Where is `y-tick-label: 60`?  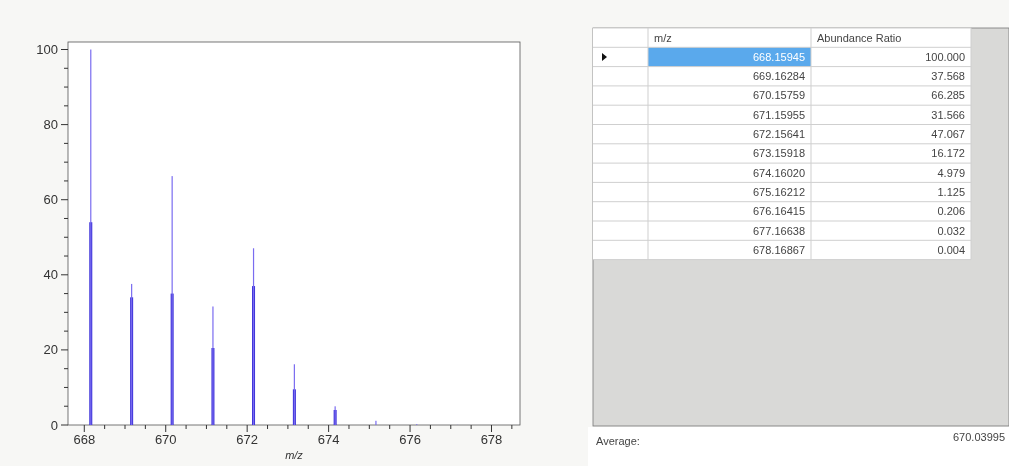 y-tick-label: 60 is located at coordinates (50, 200).